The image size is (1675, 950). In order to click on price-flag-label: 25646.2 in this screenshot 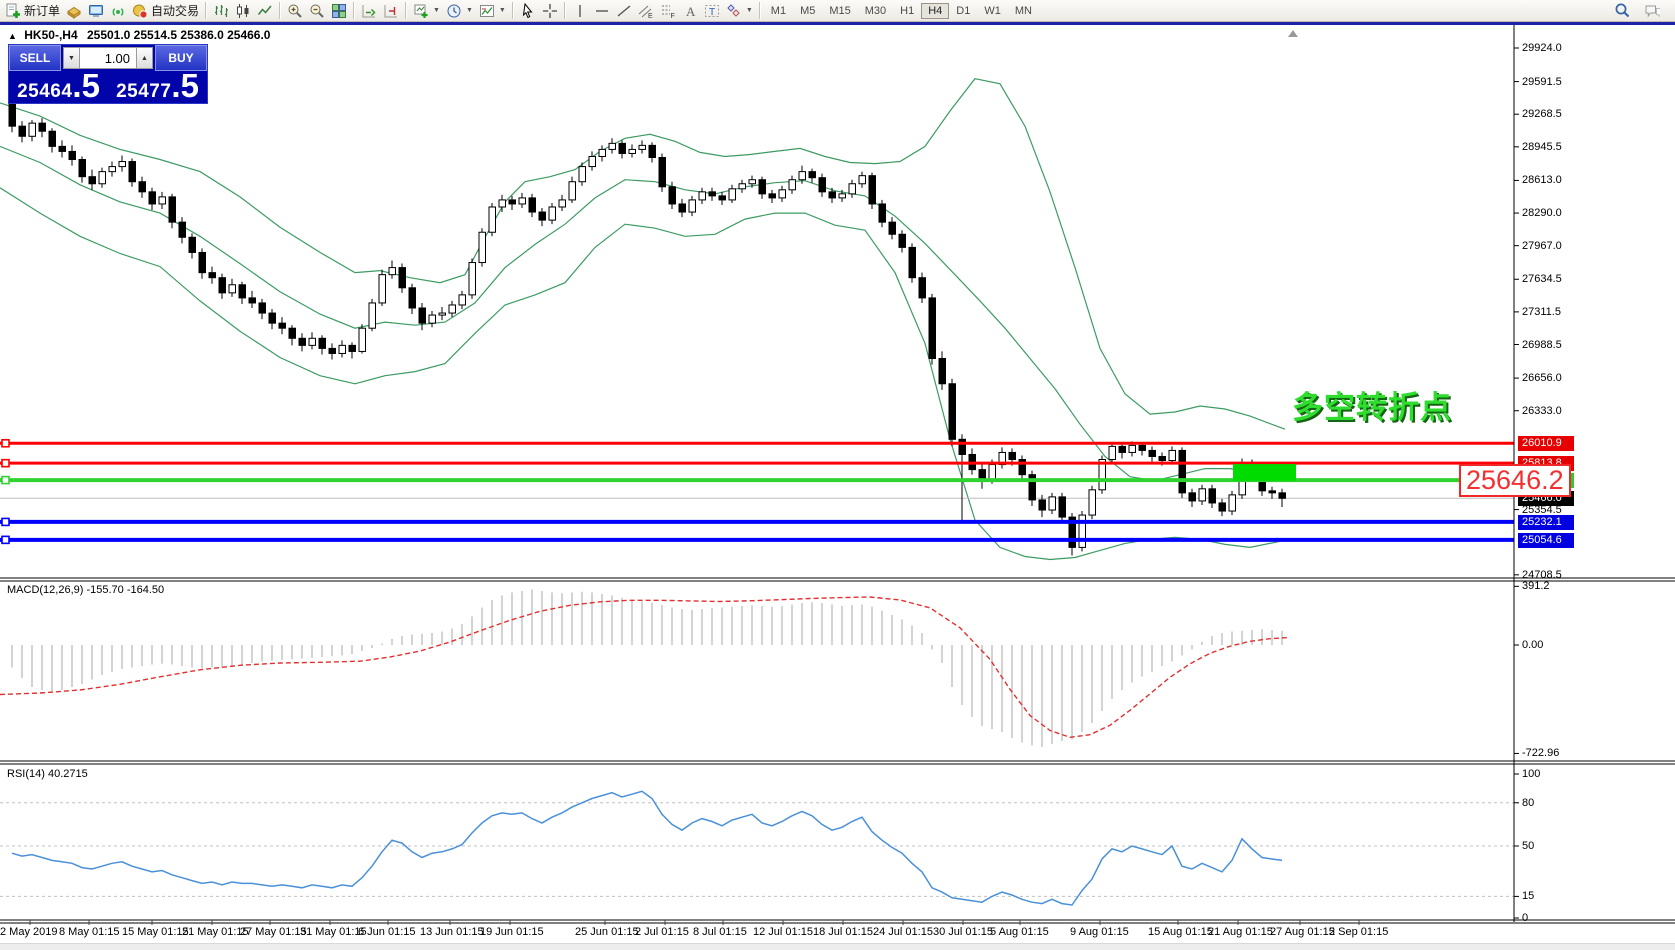, I will do `click(1515, 480)`.